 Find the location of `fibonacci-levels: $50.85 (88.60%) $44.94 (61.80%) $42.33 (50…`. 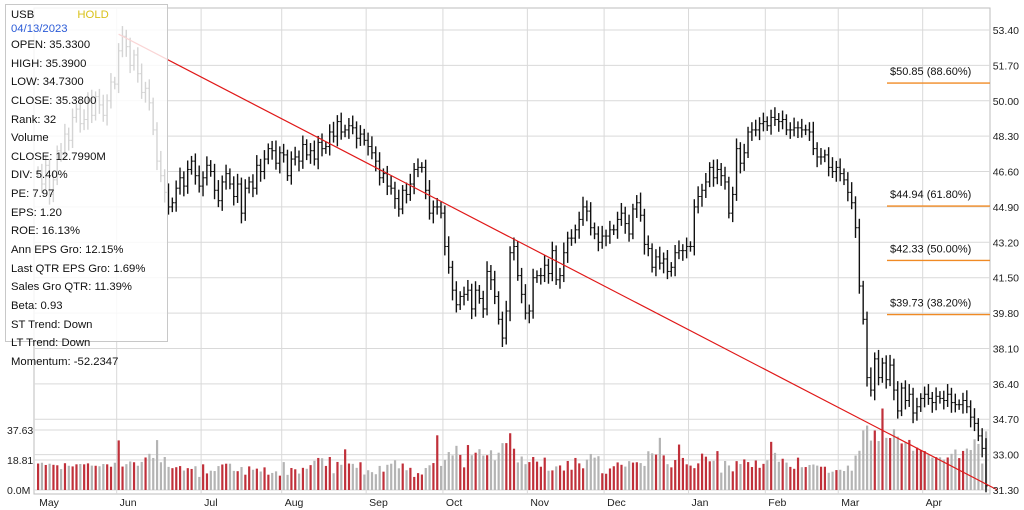

fibonacci-levels: $50.85 (88.60%) $44.94 (61.80%) $42.33 (50… is located at coordinates (938, 191).